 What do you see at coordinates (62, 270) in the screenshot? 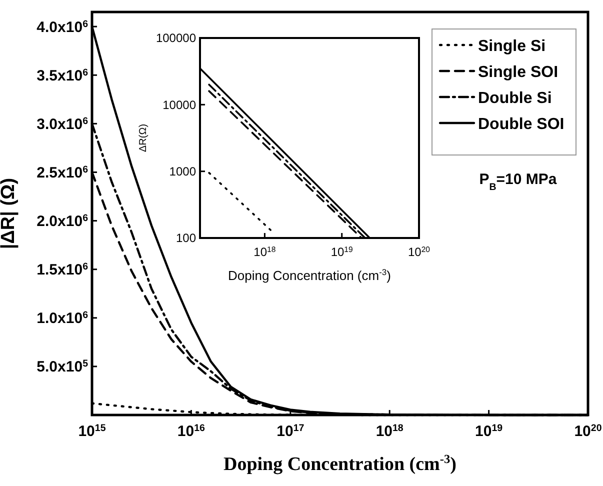
I see `y-tick-label: 1.5x10$^{6}$` at bounding box center [62, 270].